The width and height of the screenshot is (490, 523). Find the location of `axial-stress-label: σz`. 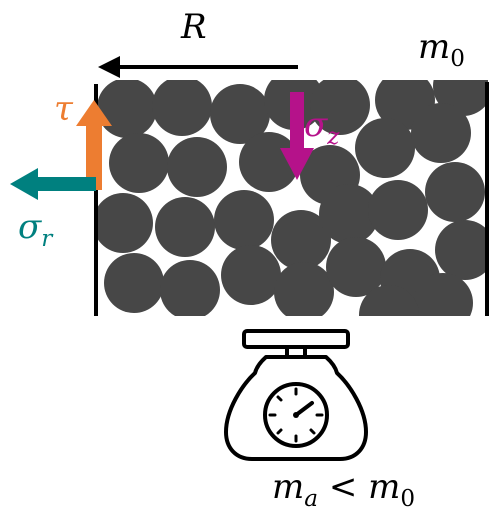

axial-stress-label: σz is located at coordinates (322, 128).